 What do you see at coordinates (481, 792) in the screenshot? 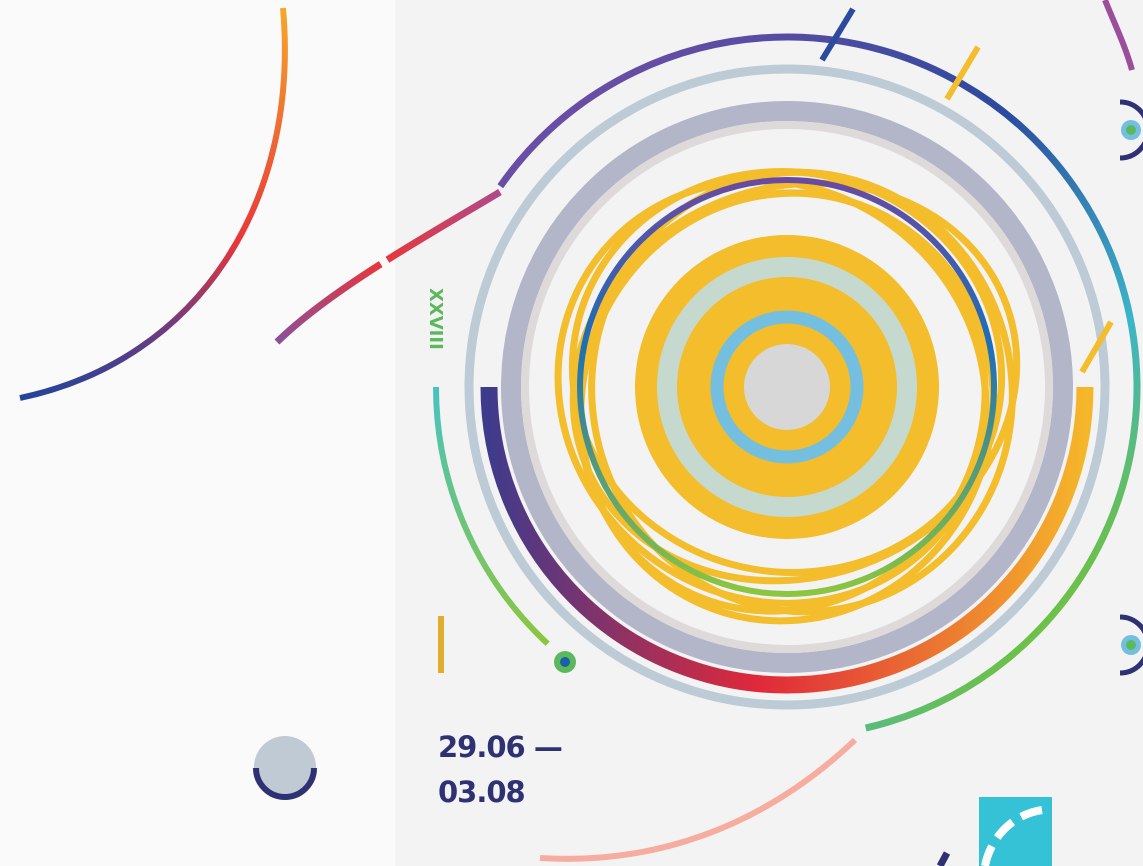
I see `date-end: 03.08` at bounding box center [481, 792].